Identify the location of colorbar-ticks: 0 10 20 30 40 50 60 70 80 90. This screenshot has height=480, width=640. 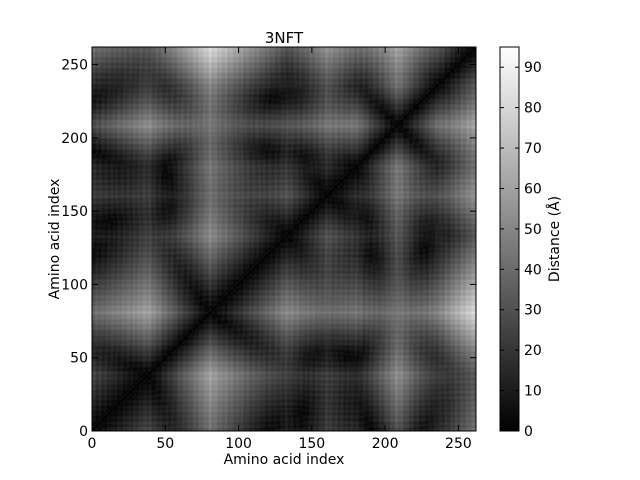
(521, 250).